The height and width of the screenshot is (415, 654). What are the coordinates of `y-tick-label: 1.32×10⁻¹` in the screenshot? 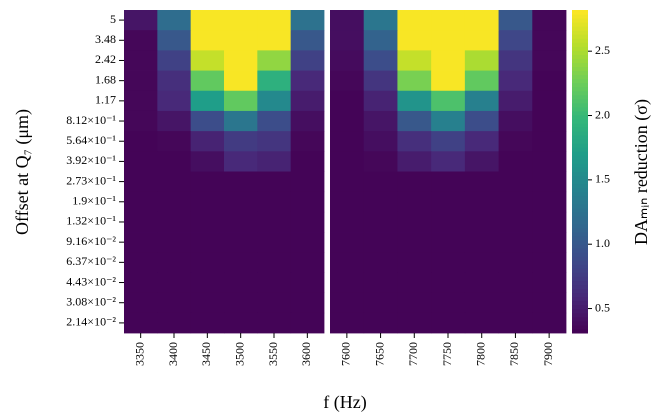 It's located at (91, 221).